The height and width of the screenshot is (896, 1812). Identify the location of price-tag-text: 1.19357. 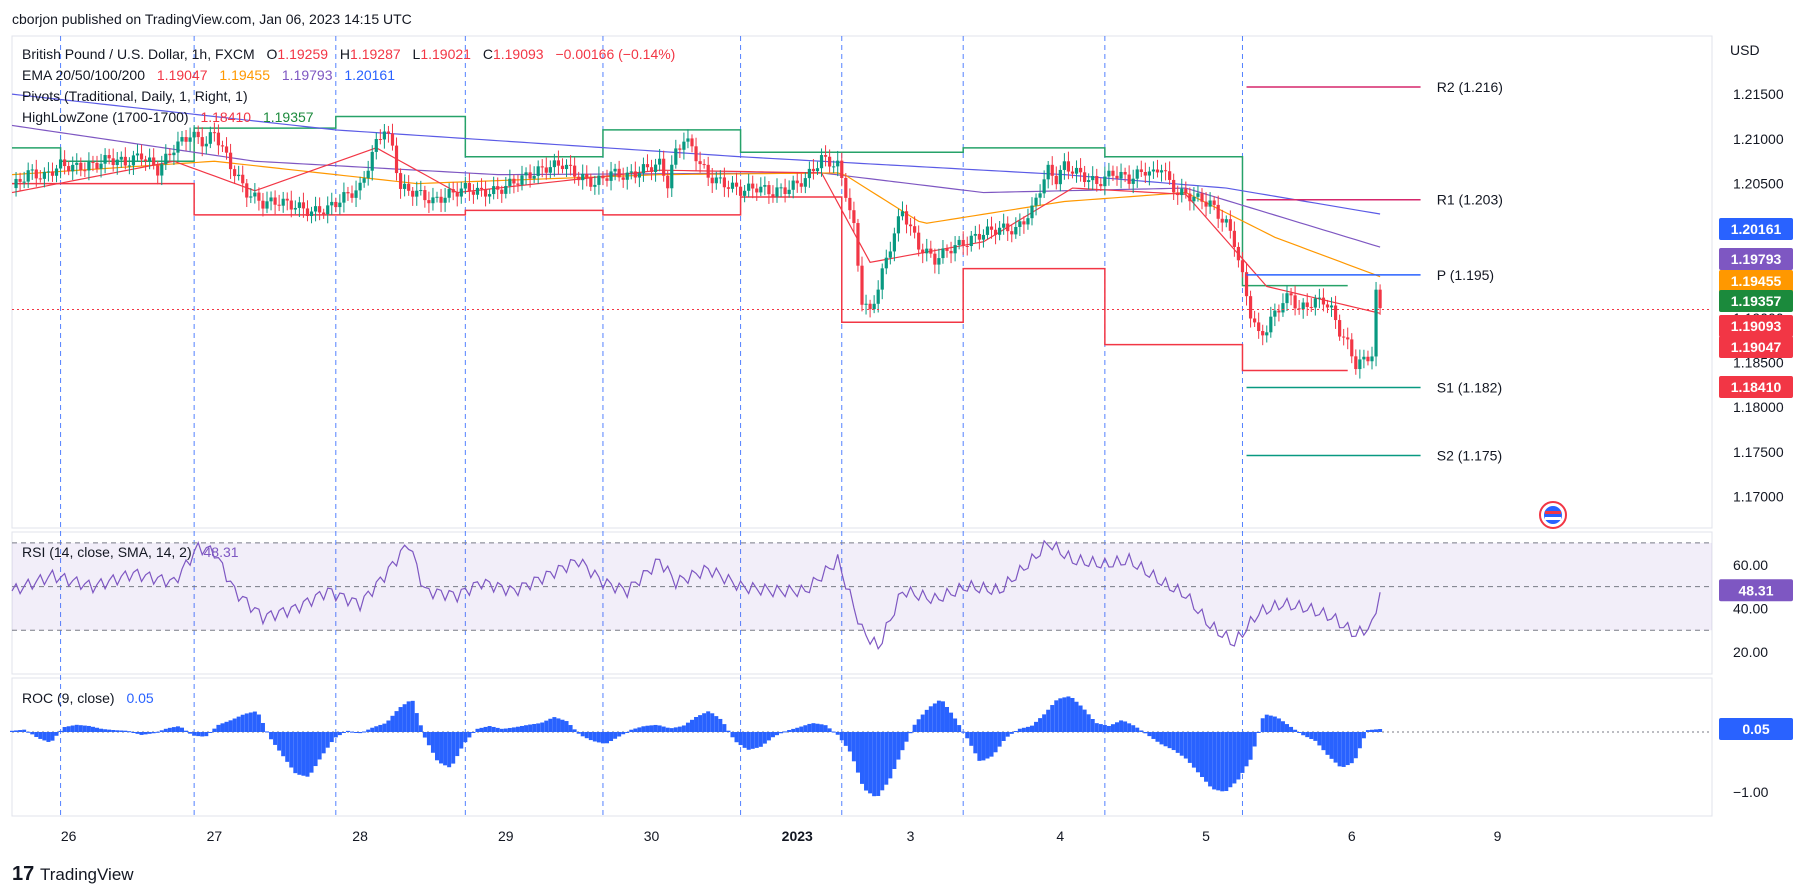
(1756, 301).